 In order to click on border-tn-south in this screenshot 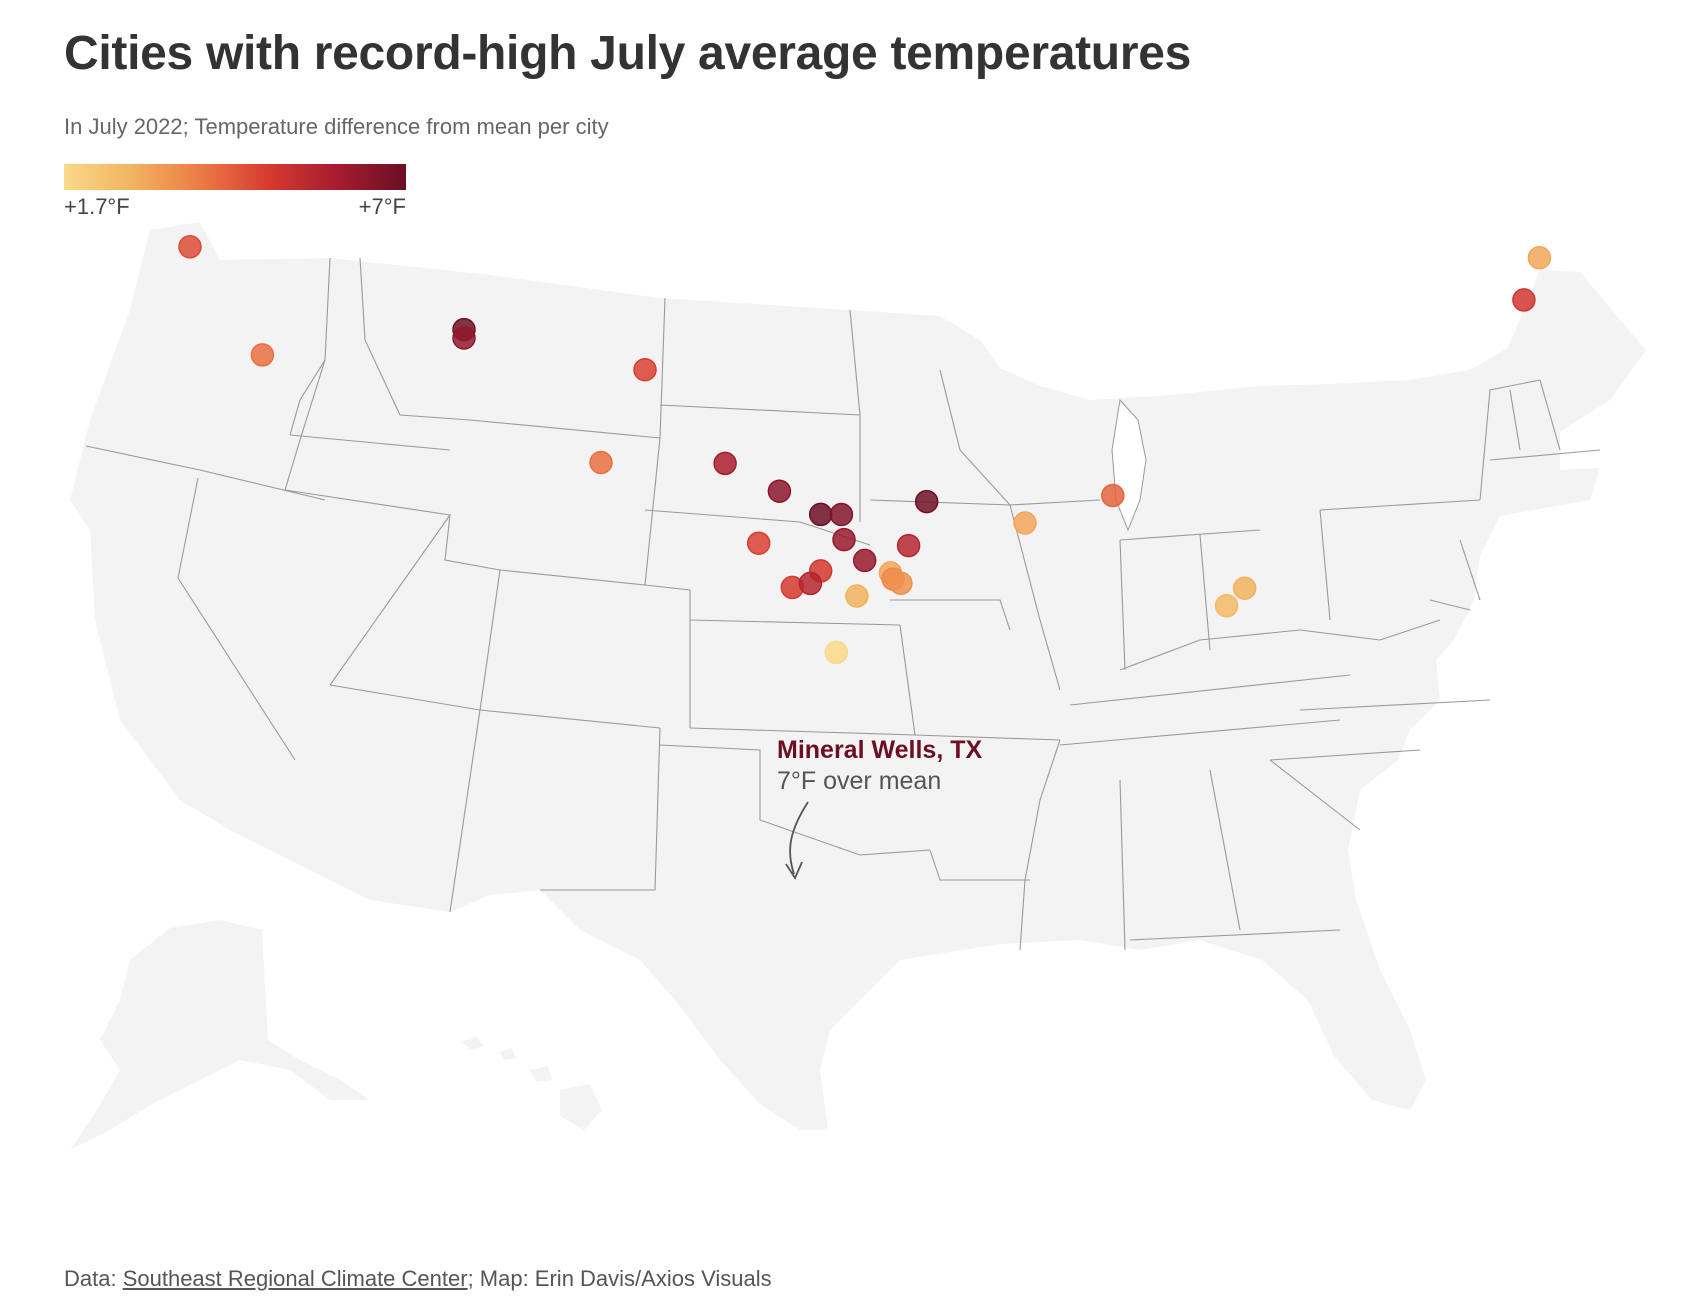, I will do `click(1200, 732)`.